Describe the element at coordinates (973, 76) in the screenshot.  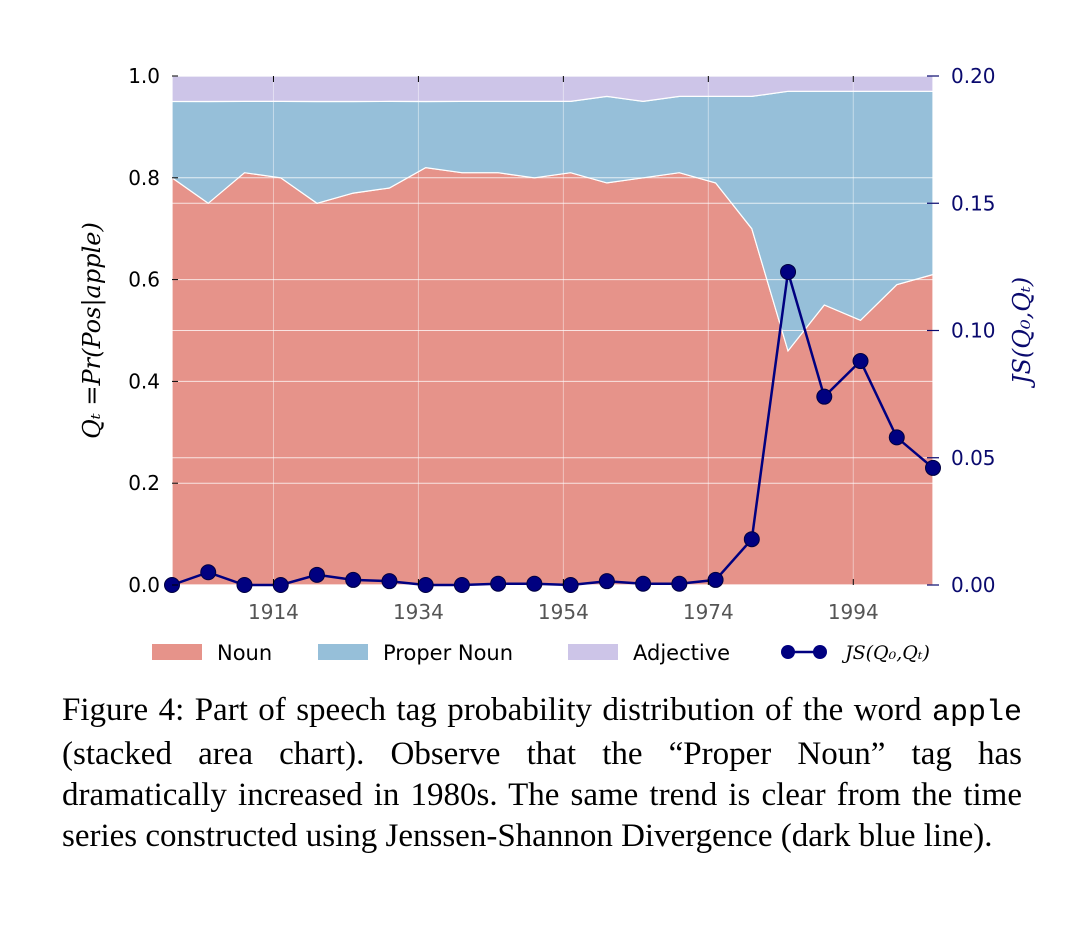
I see `ytick-right-label: 0.20` at that location.